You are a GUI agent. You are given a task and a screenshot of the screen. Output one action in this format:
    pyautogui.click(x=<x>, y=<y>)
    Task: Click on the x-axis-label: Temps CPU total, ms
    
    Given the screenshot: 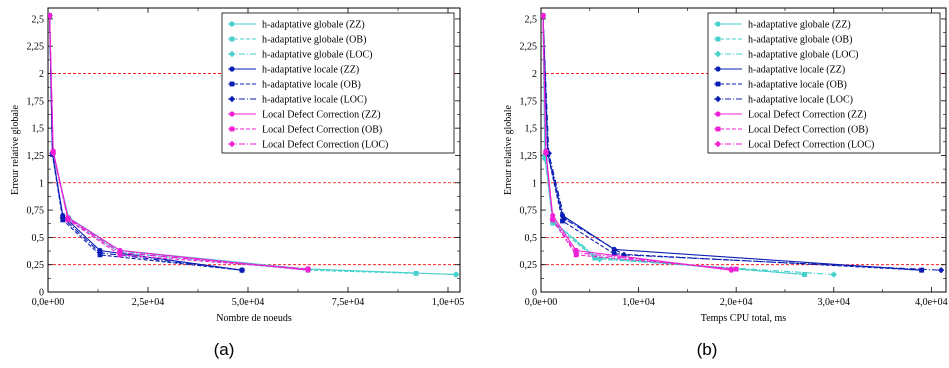 What is the action you would take?
    pyautogui.click(x=744, y=318)
    